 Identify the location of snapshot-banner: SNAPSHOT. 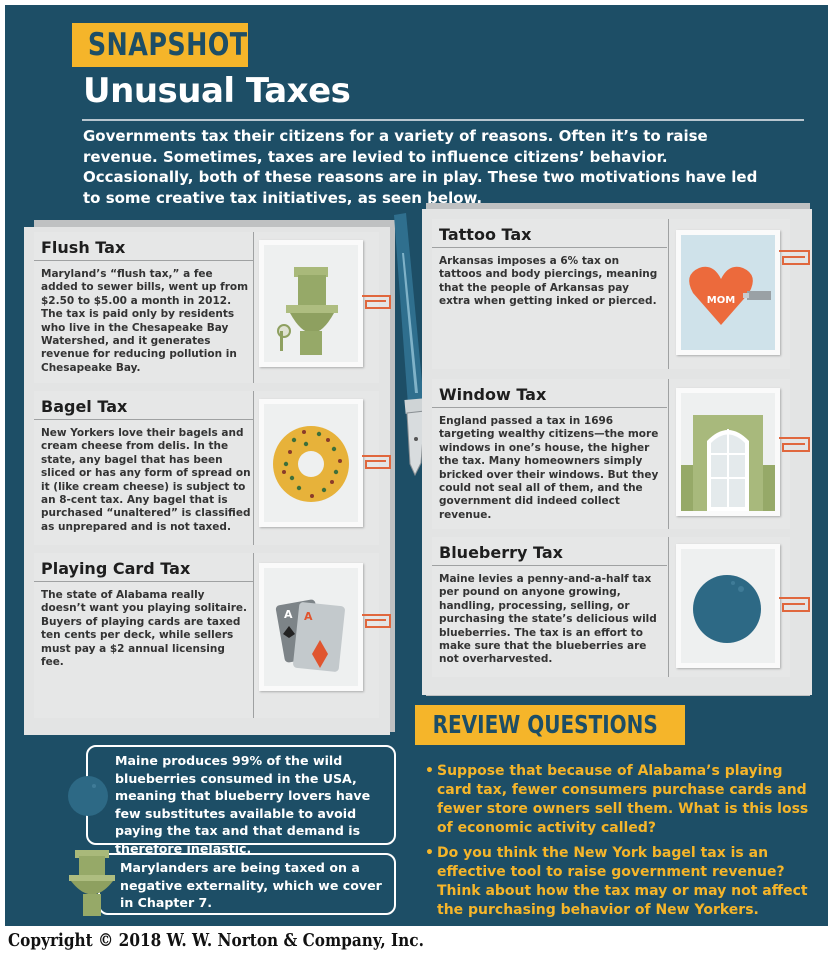
(160, 45).